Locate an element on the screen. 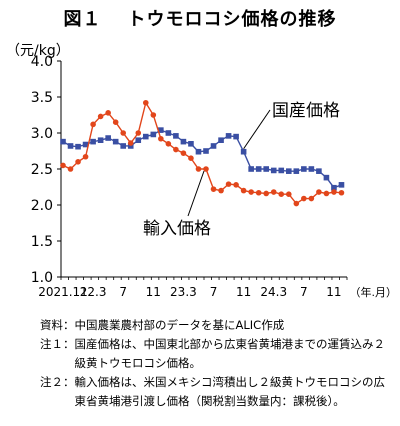 This screenshot has height=426, width=400. note-1-text: 国産価格は、中国東北部から広東省黄埔港までの運賃込み２級黄トウモロコシ価格。 is located at coordinates (230, 353).